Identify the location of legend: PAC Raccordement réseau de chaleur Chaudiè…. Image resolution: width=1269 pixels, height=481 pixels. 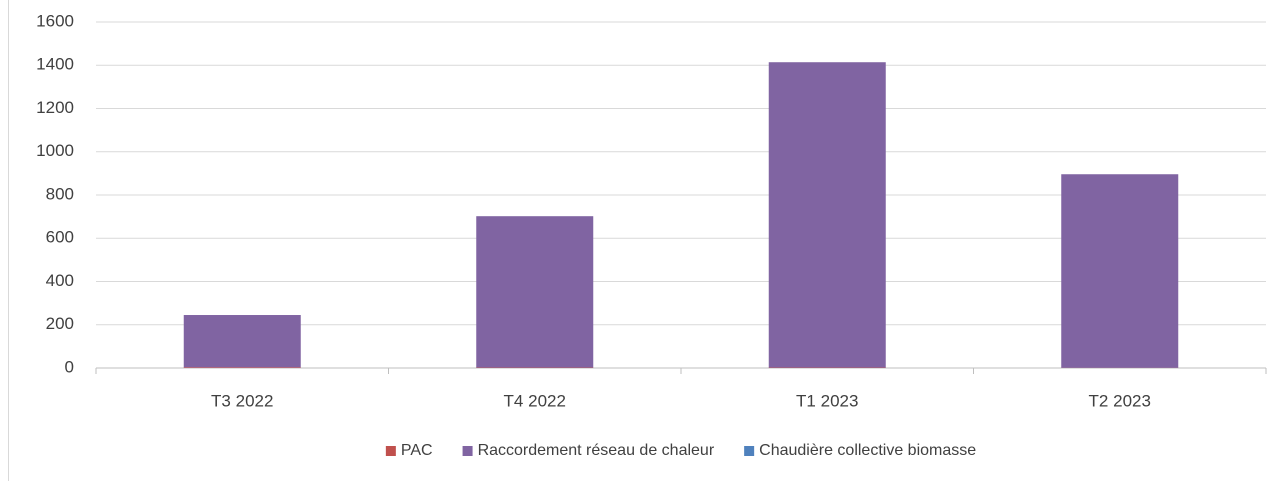
(680, 450).